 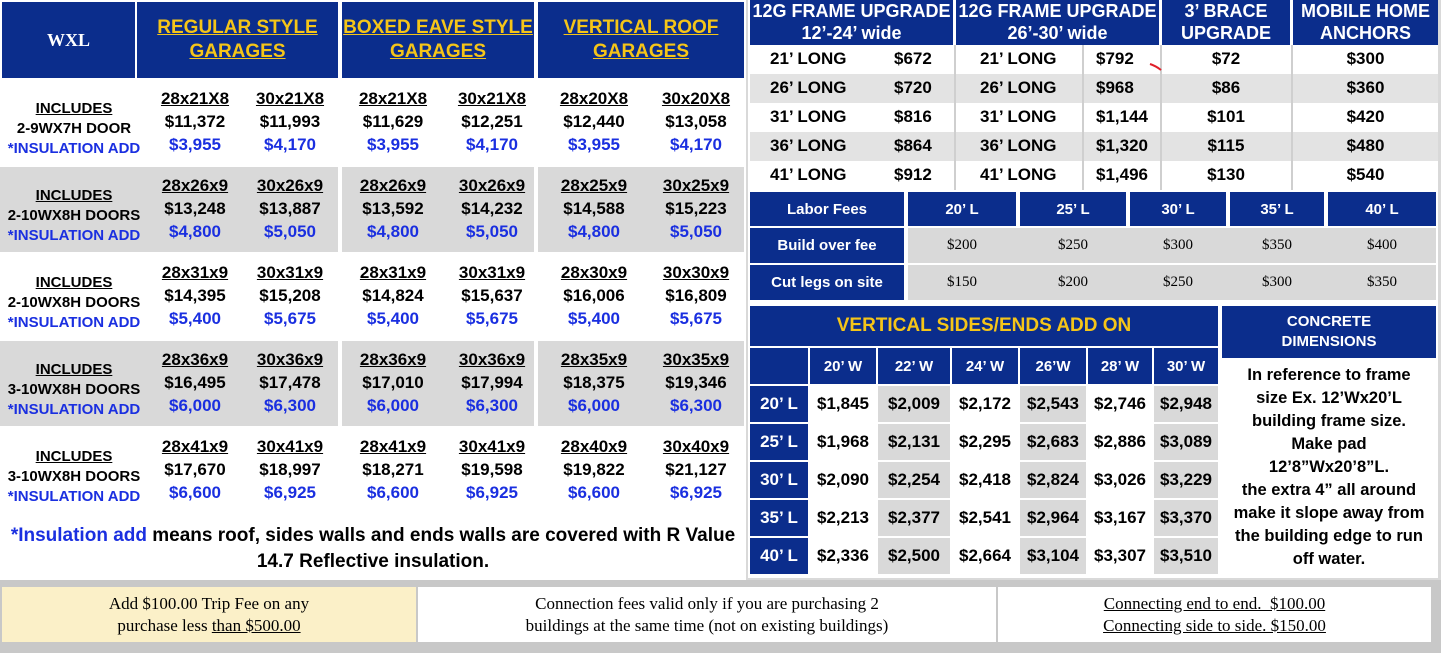 I want to click on brace-price: $130, so click(x=1226, y=174).